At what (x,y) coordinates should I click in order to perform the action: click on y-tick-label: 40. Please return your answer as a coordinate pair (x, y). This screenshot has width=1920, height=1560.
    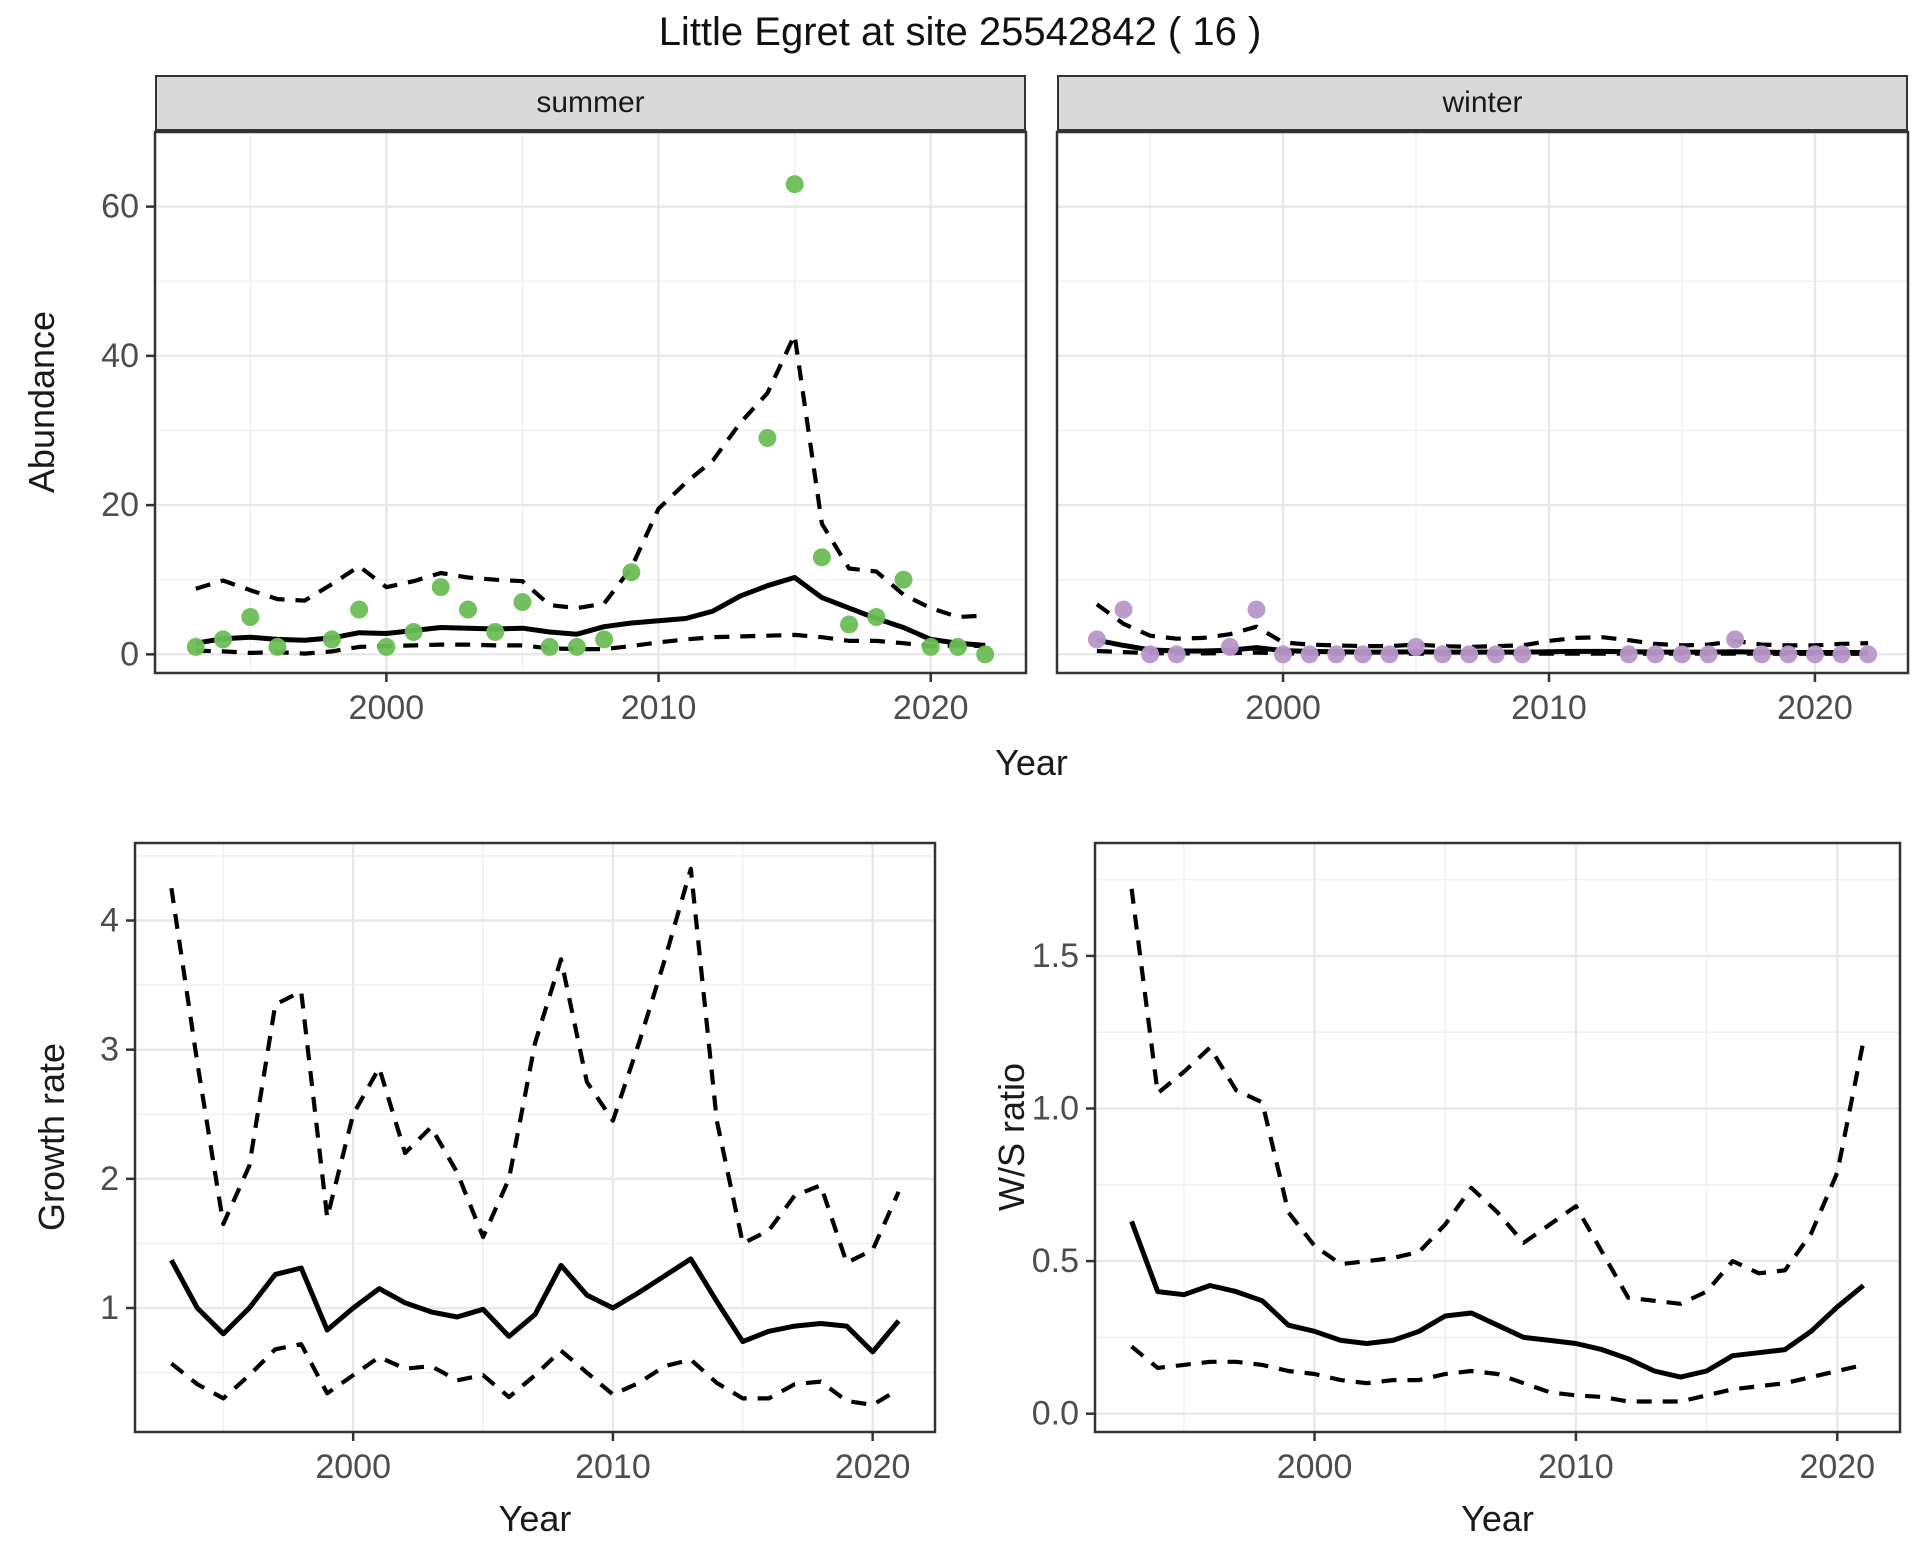
    Looking at the image, I should click on (120, 356).